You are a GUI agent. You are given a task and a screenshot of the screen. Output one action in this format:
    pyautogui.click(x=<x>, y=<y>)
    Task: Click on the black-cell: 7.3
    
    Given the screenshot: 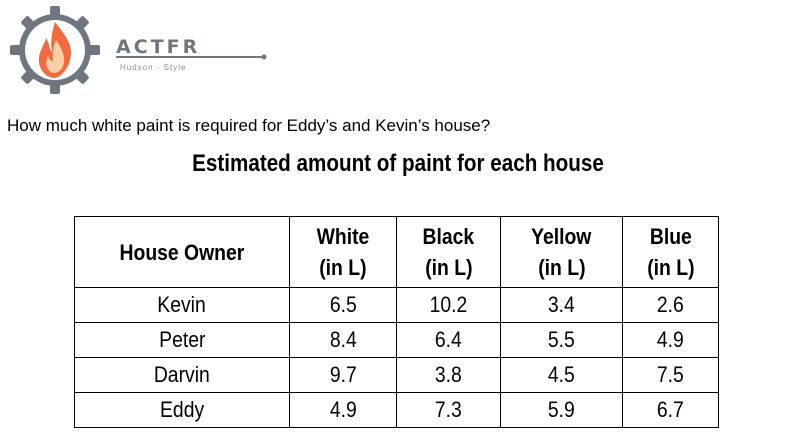 What is the action you would take?
    pyautogui.click(x=448, y=410)
    